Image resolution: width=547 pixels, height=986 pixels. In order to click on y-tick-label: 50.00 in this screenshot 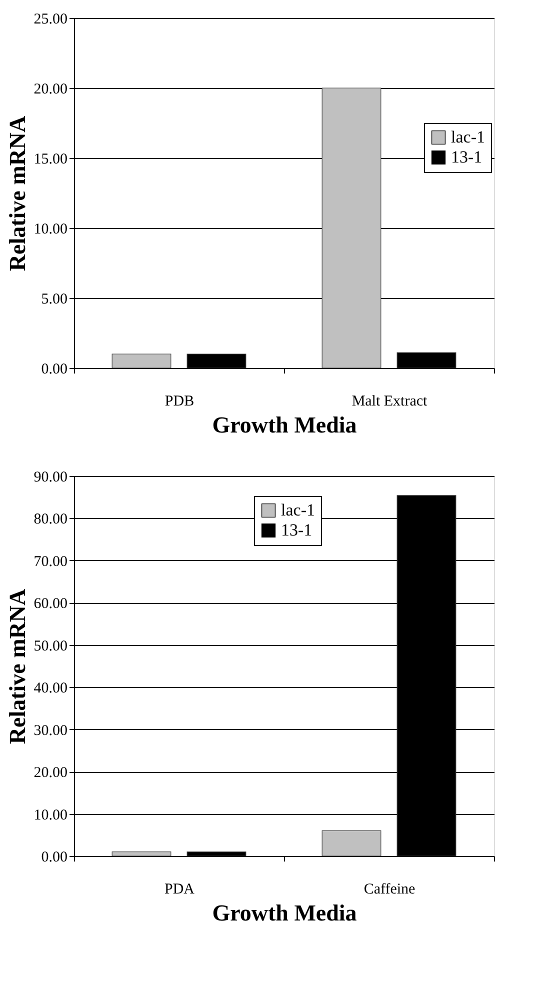, I will do `click(51, 646)`.